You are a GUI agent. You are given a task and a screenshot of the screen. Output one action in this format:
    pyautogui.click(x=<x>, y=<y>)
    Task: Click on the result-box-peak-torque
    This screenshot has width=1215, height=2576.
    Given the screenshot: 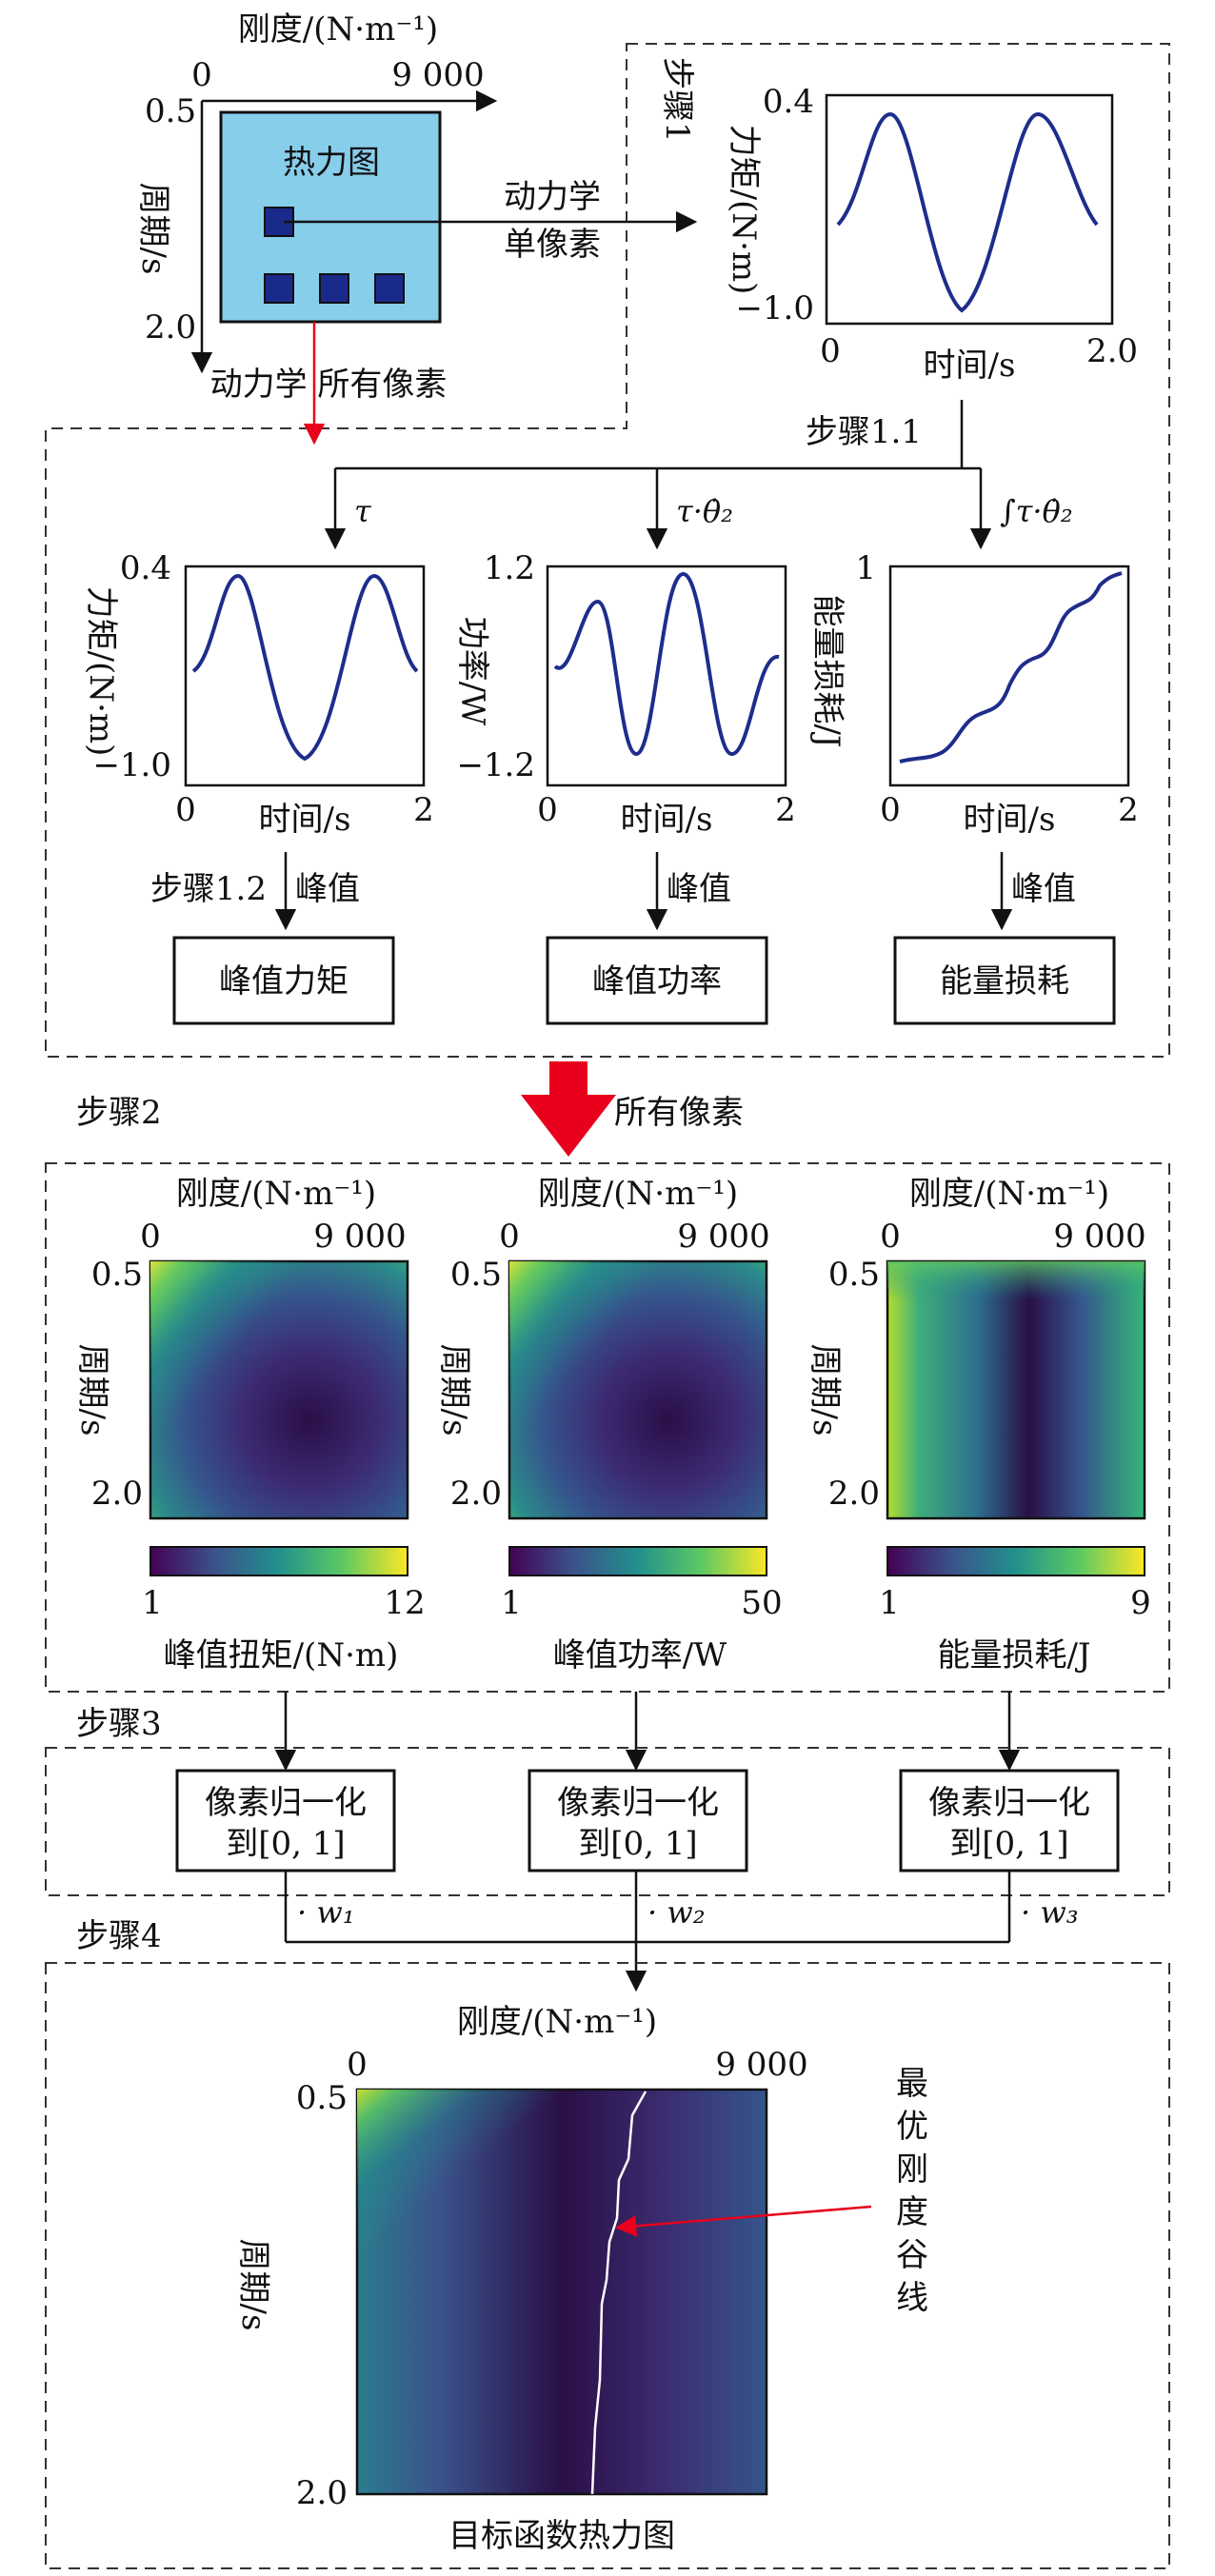 What is the action you would take?
    pyautogui.click(x=283, y=980)
    